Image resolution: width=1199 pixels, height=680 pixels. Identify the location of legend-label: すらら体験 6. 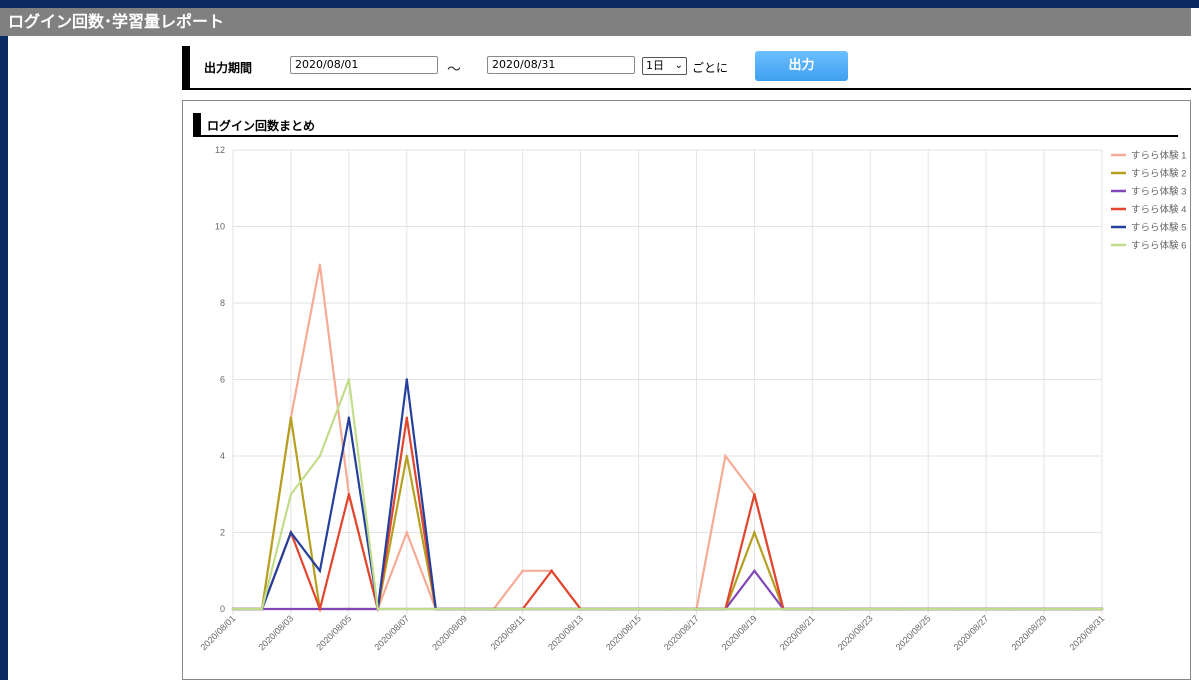
(1158, 246).